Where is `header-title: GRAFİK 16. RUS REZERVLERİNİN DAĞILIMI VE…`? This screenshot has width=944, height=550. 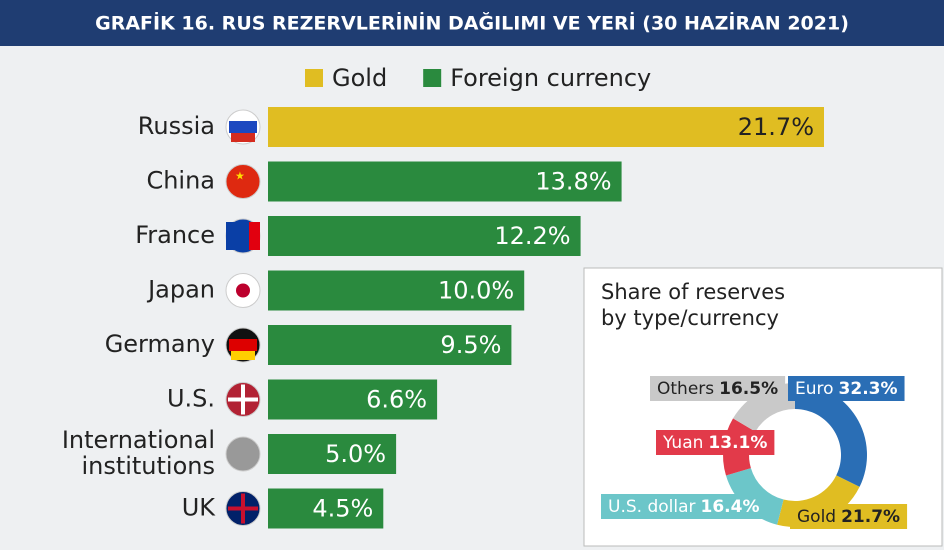
header-title: GRAFİK 16. RUS REZERVLERİNİN DAĞILIMI VE… is located at coordinates (472, 23).